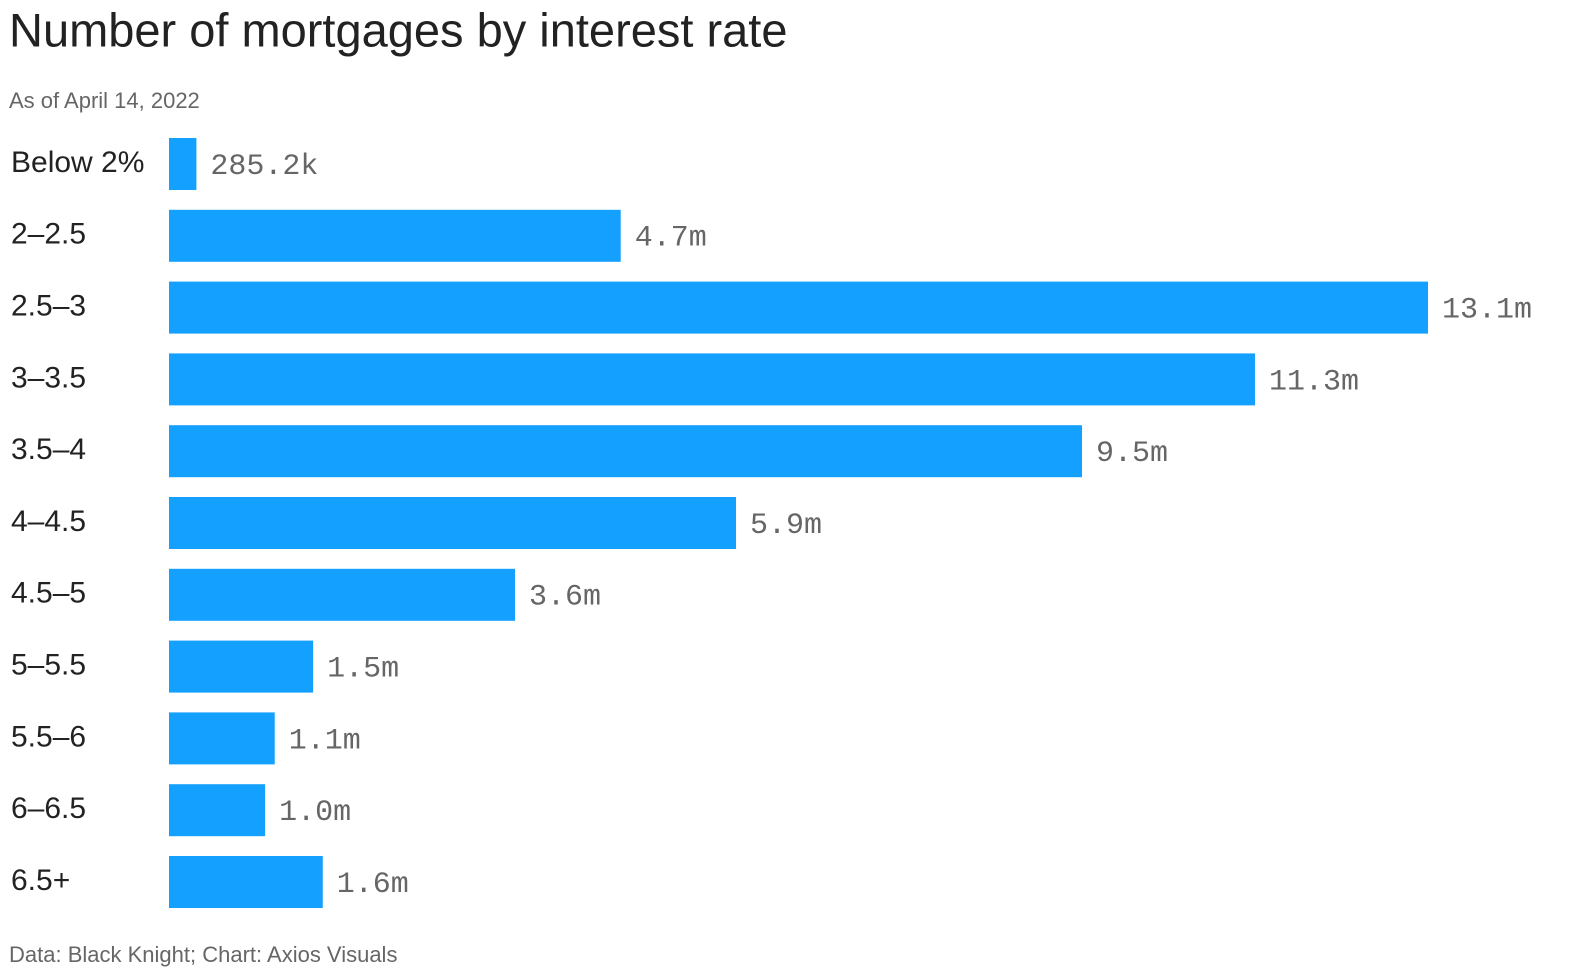 This screenshot has height=977, width=1575. What do you see at coordinates (1132, 454) in the screenshot?
I see `value-label: 9.5m` at bounding box center [1132, 454].